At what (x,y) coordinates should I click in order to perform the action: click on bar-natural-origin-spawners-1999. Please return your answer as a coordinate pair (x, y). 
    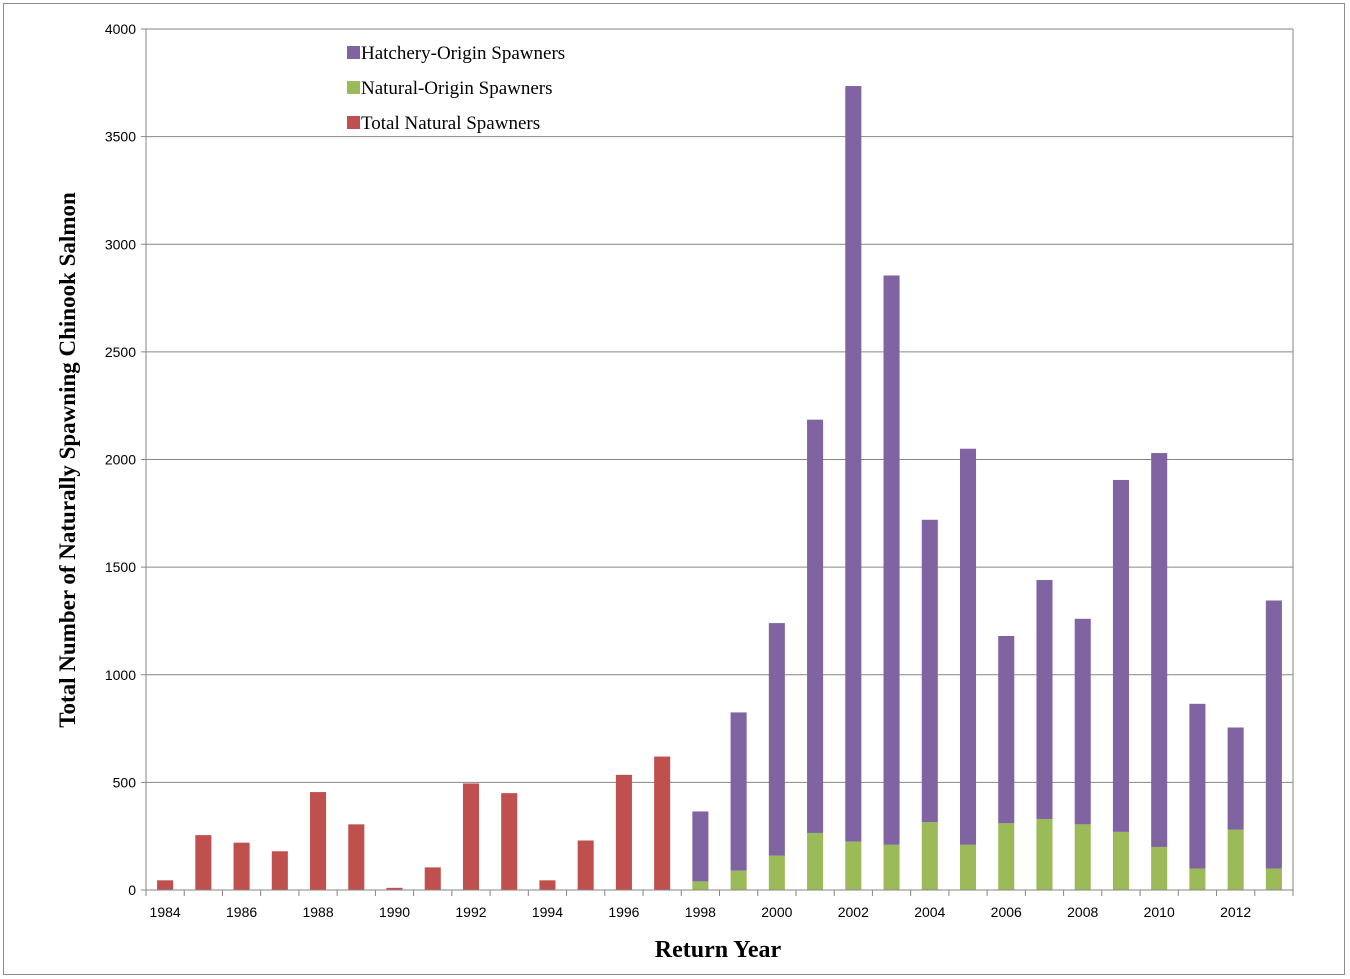
    Looking at the image, I should click on (738, 880).